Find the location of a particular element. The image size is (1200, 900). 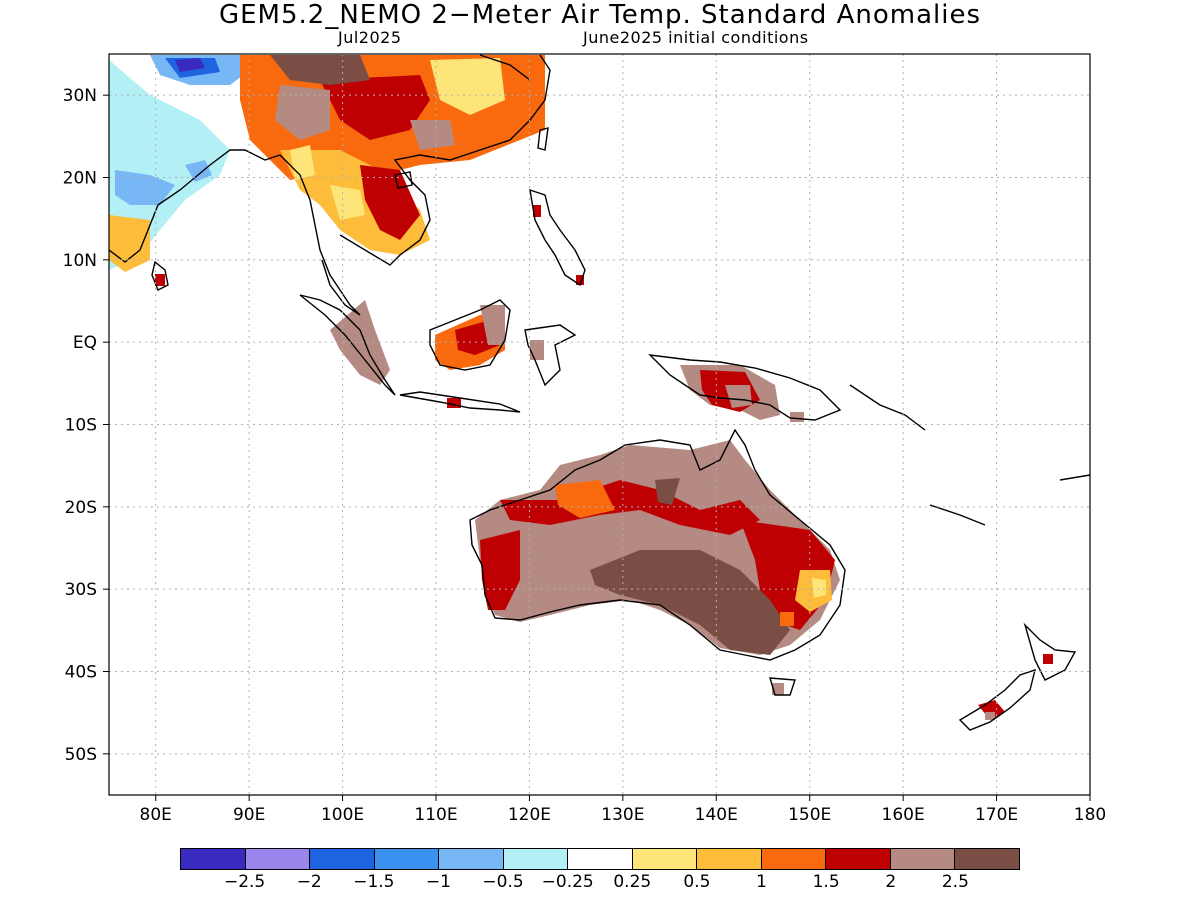

coast-hainan is located at coordinates (403, 180).